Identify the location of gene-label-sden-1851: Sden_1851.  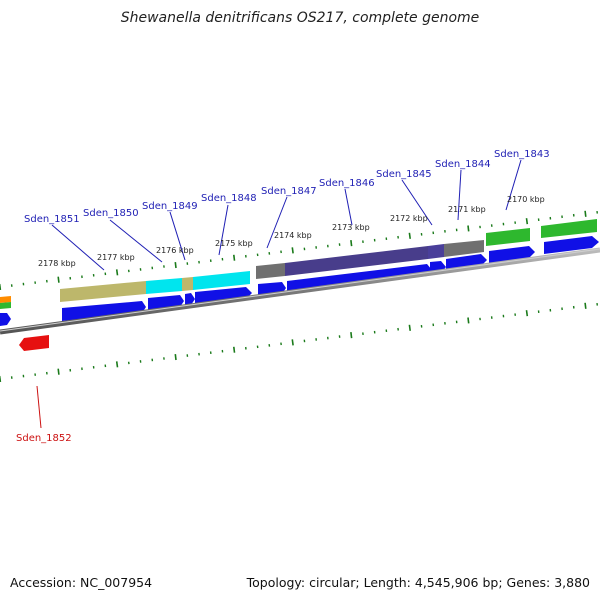
(52, 219).